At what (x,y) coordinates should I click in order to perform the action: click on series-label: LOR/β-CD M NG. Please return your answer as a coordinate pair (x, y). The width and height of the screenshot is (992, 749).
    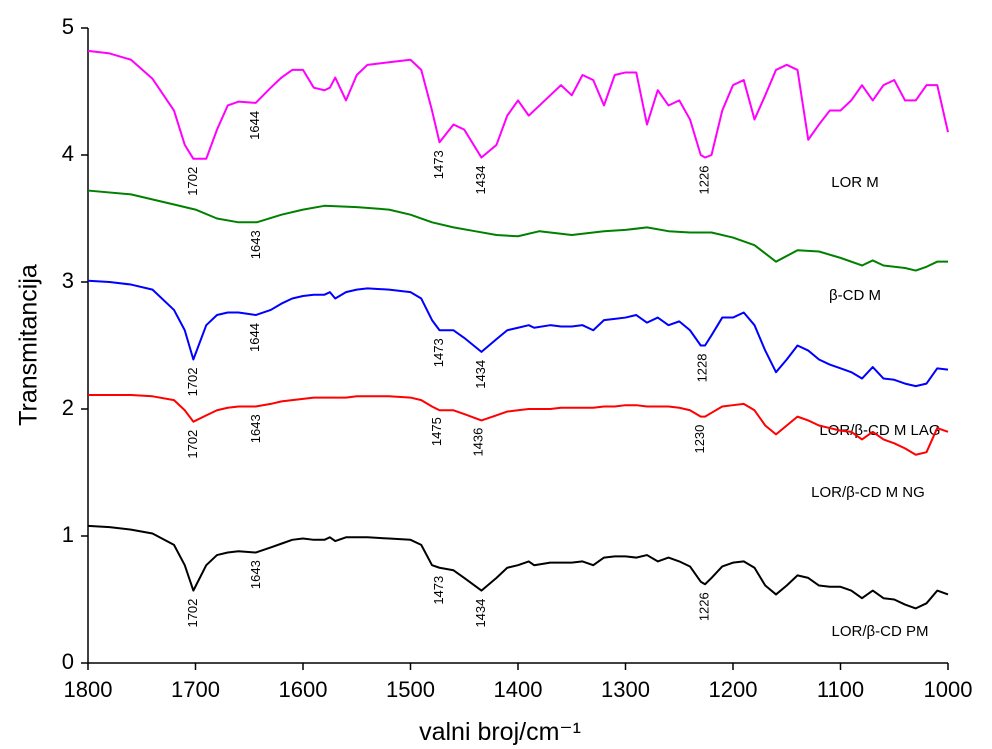
    Looking at the image, I should click on (868, 492).